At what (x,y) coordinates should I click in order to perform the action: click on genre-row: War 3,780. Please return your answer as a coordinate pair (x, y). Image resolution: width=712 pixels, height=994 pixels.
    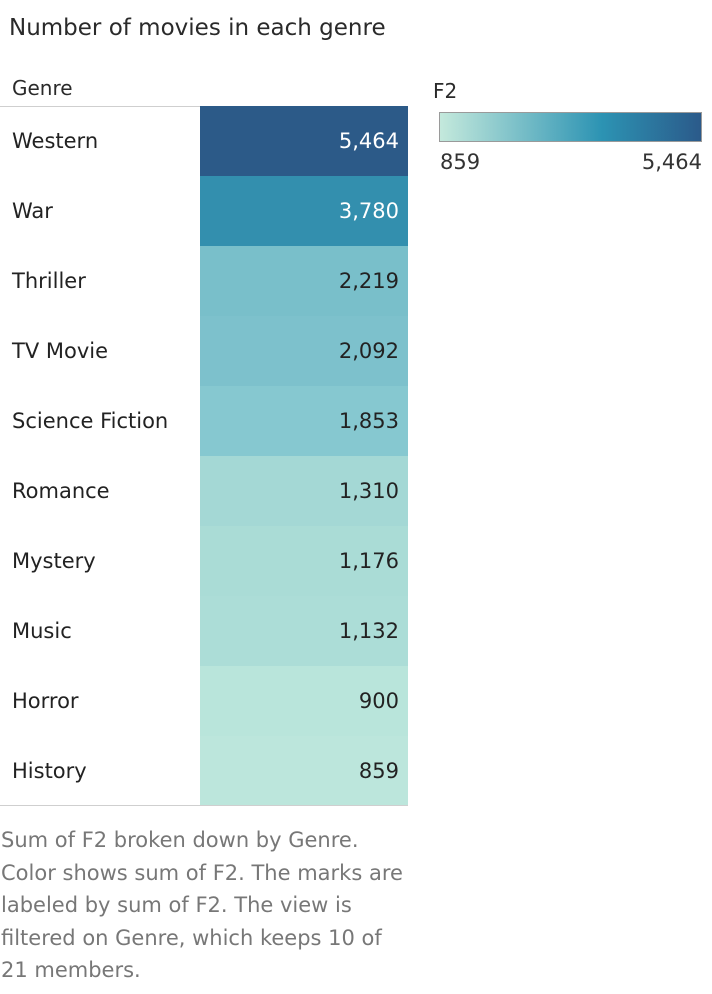
    Looking at the image, I should click on (204, 211).